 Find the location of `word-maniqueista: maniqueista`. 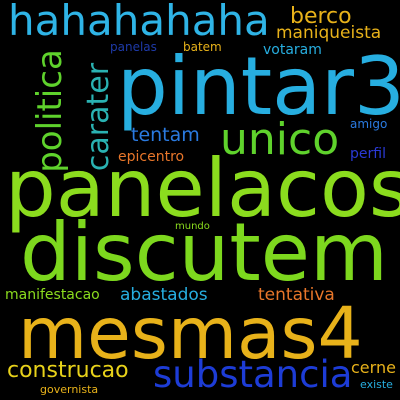

word-maniqueista: maniqueista is located at coordinates (329, 33).